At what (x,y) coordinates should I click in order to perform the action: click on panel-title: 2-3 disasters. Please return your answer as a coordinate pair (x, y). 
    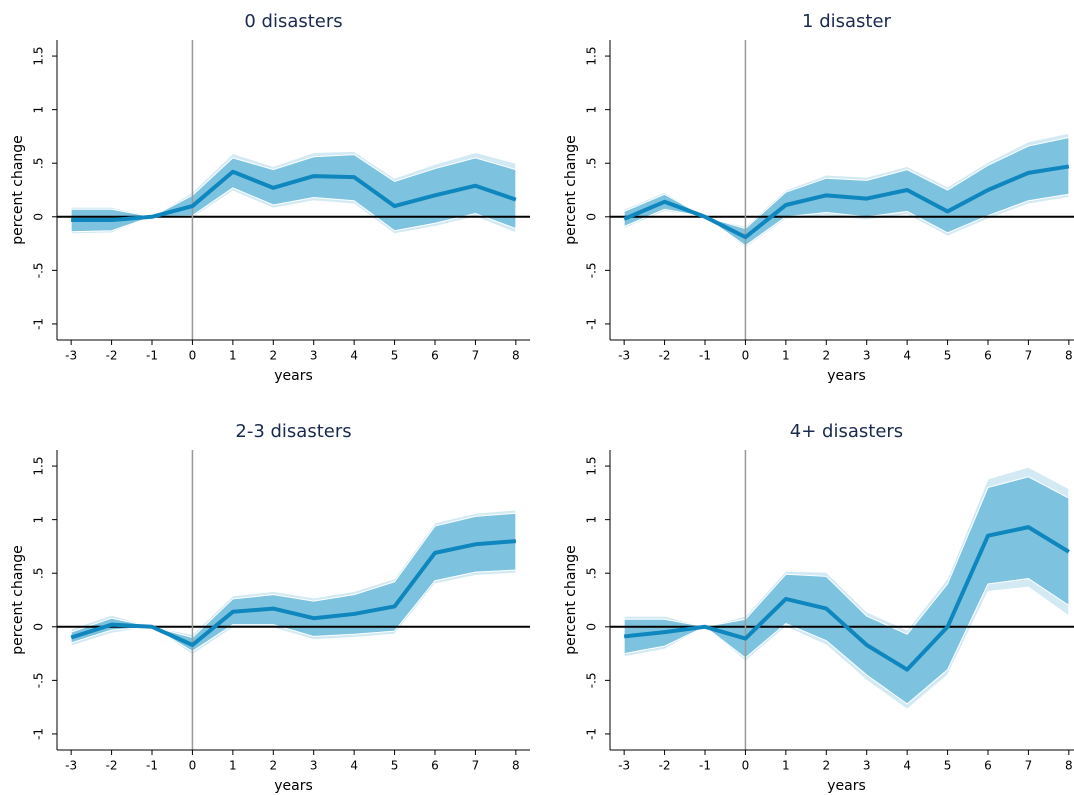
    Looking at the image, I should click on (293, 431).